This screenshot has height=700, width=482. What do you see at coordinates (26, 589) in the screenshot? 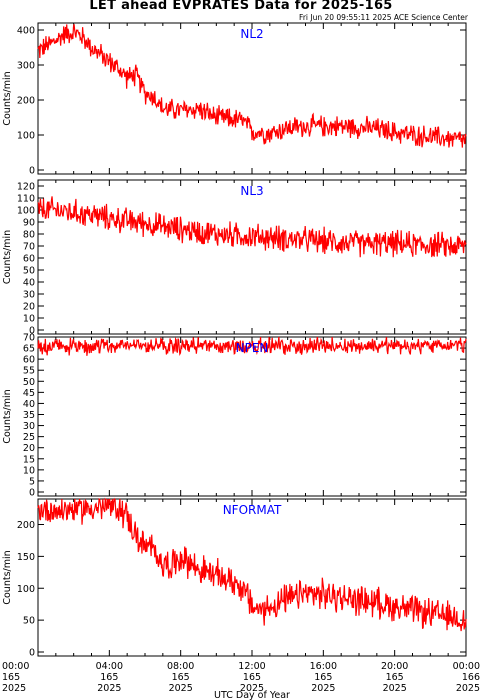
I see `panel-nformat-ytick-label: 100` at bounding box center [26, 589].